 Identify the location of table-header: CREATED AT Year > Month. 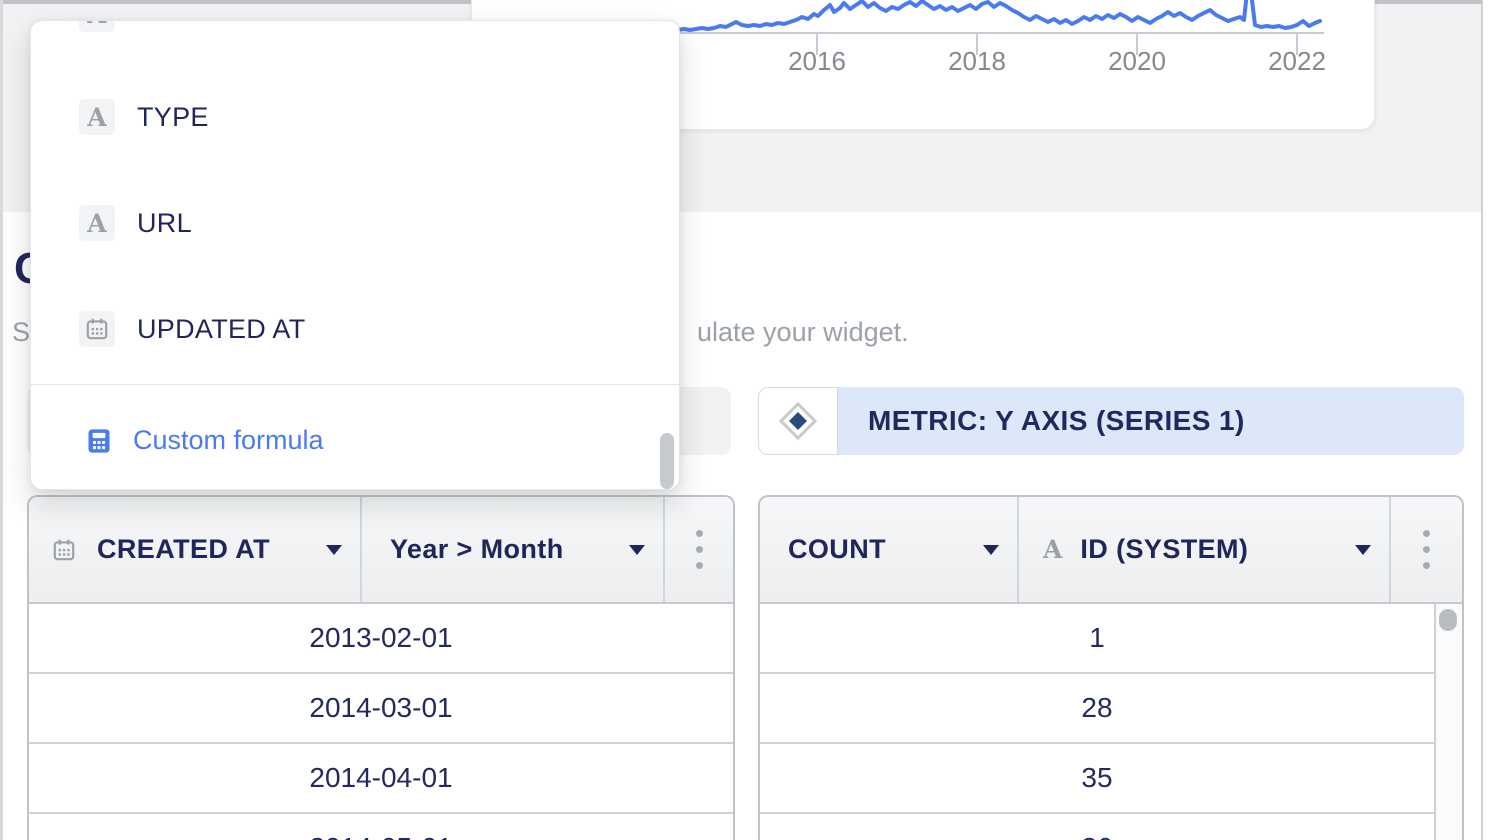
(381, 550).